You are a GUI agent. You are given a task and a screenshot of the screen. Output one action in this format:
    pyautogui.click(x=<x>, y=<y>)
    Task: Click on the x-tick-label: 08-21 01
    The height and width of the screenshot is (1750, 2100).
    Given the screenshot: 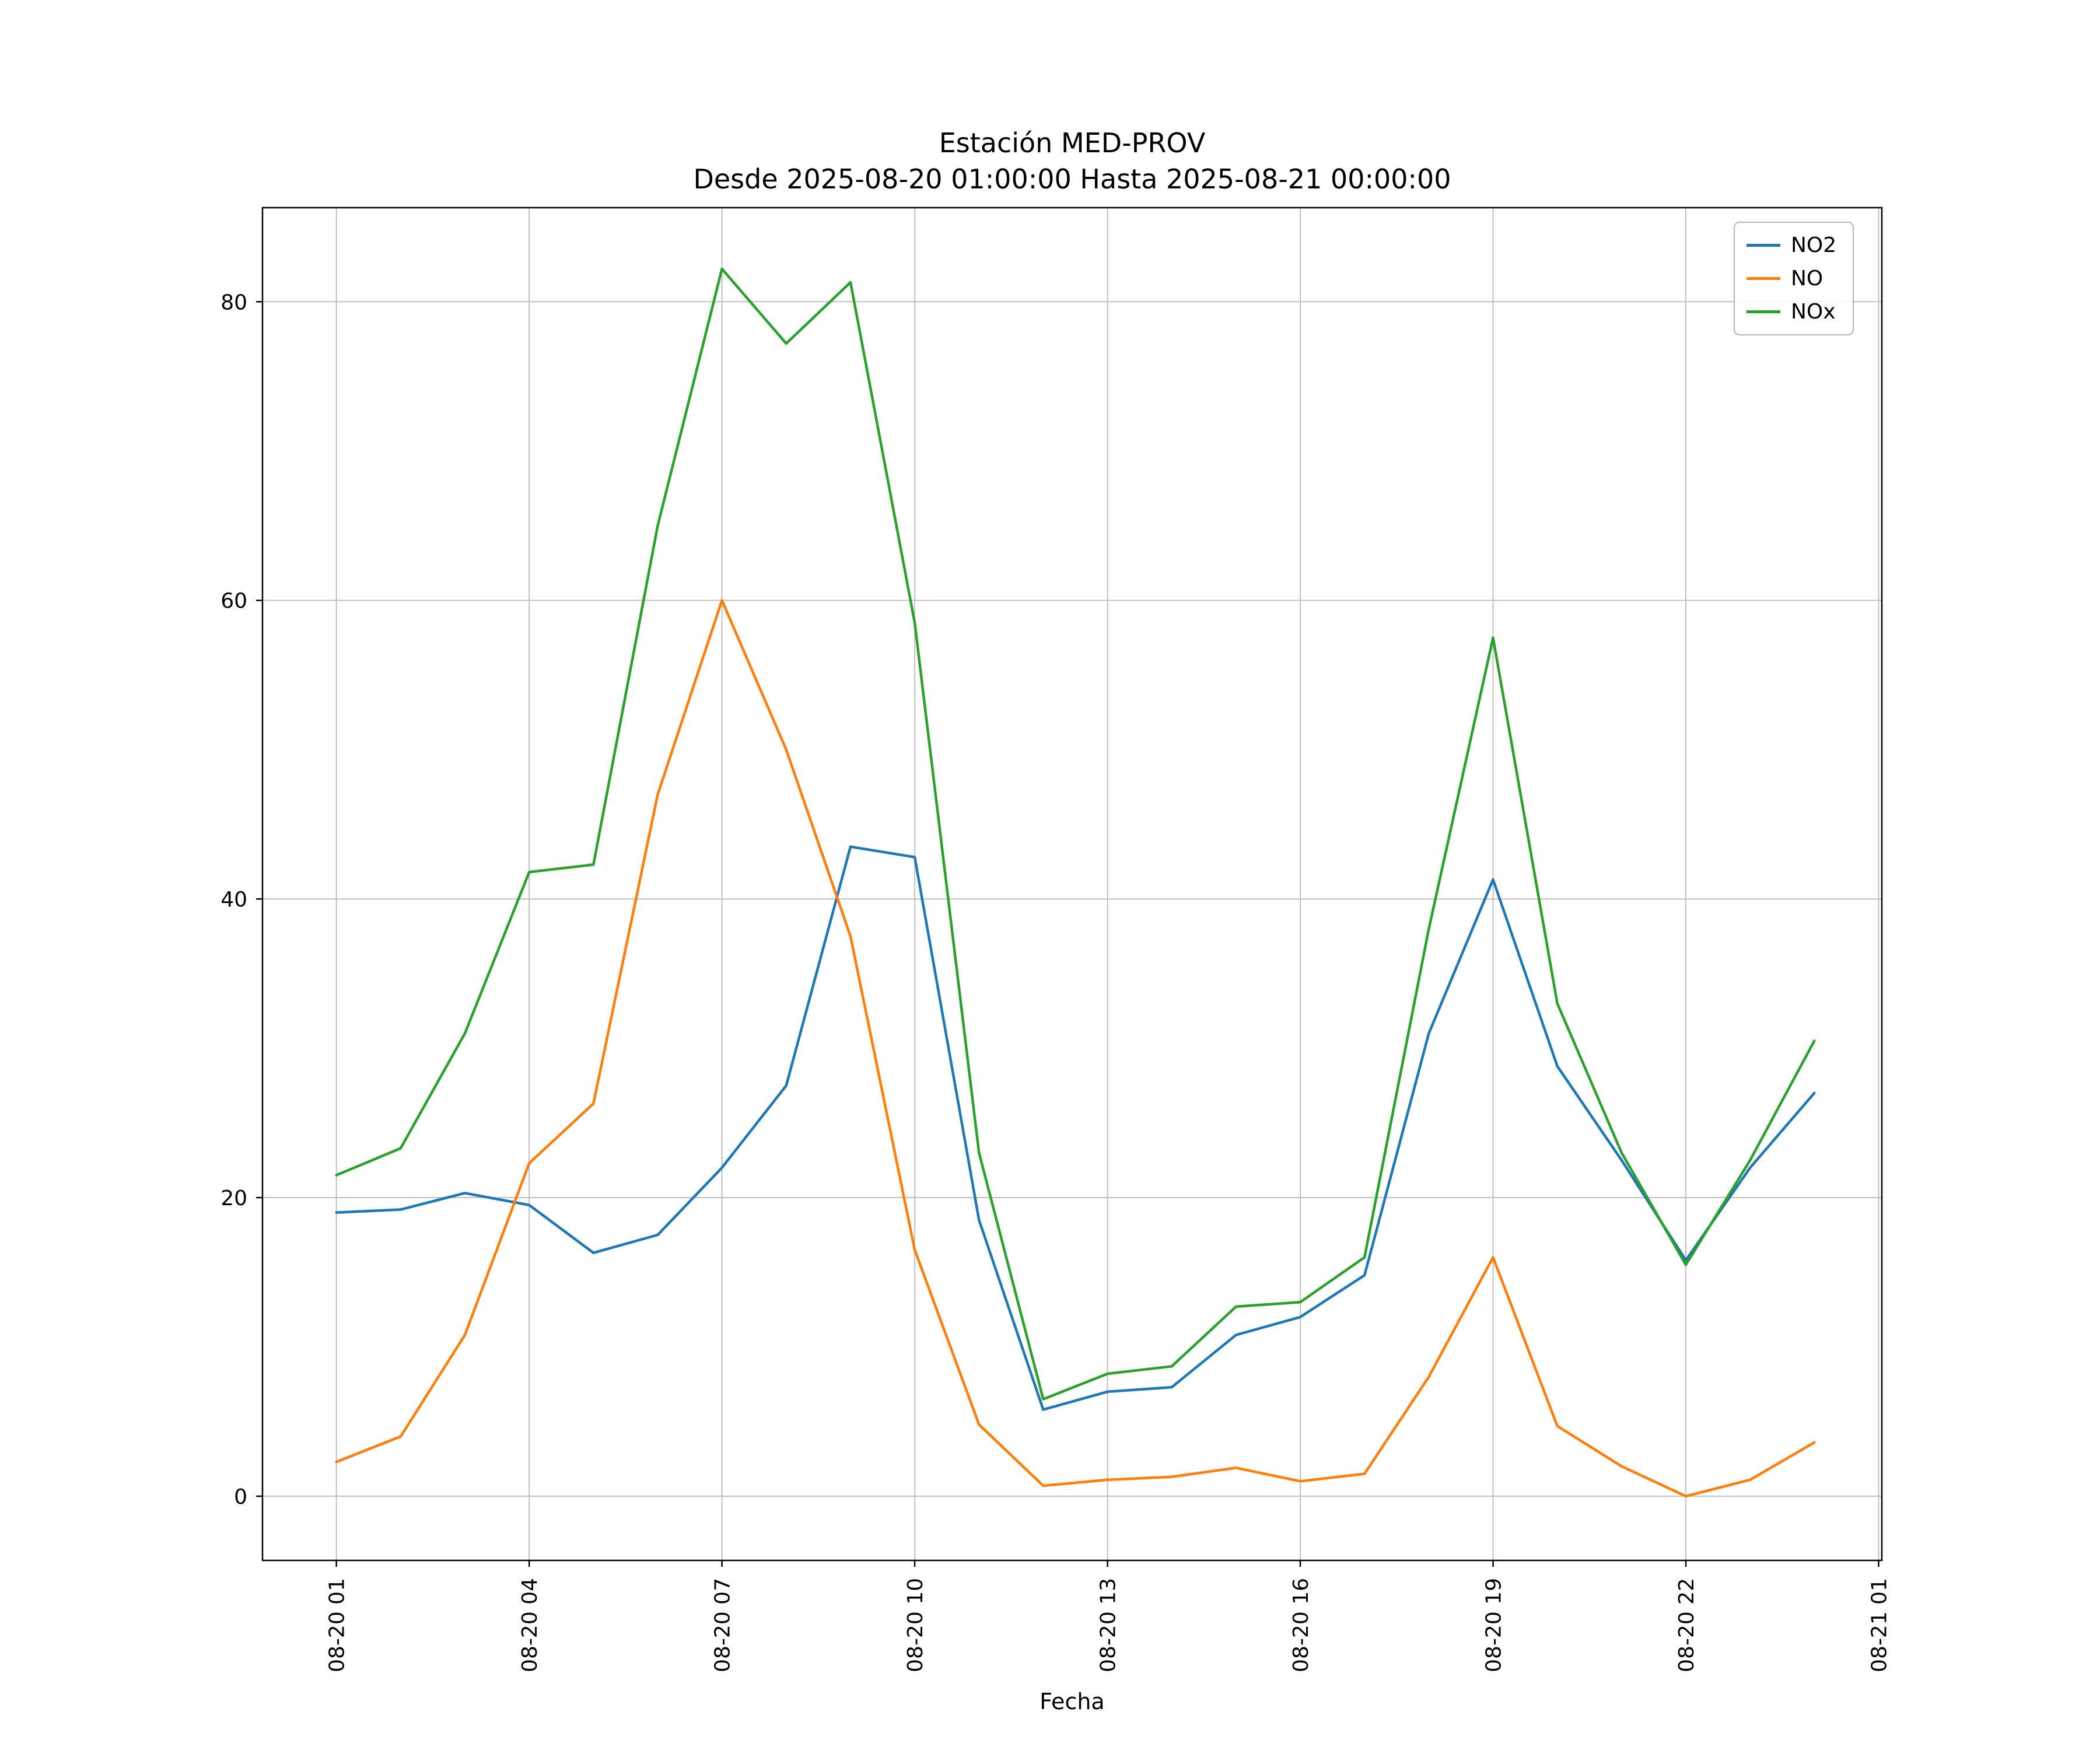 What is the action you would take?
    pyautogui.click(x=1879, y=1625)
    